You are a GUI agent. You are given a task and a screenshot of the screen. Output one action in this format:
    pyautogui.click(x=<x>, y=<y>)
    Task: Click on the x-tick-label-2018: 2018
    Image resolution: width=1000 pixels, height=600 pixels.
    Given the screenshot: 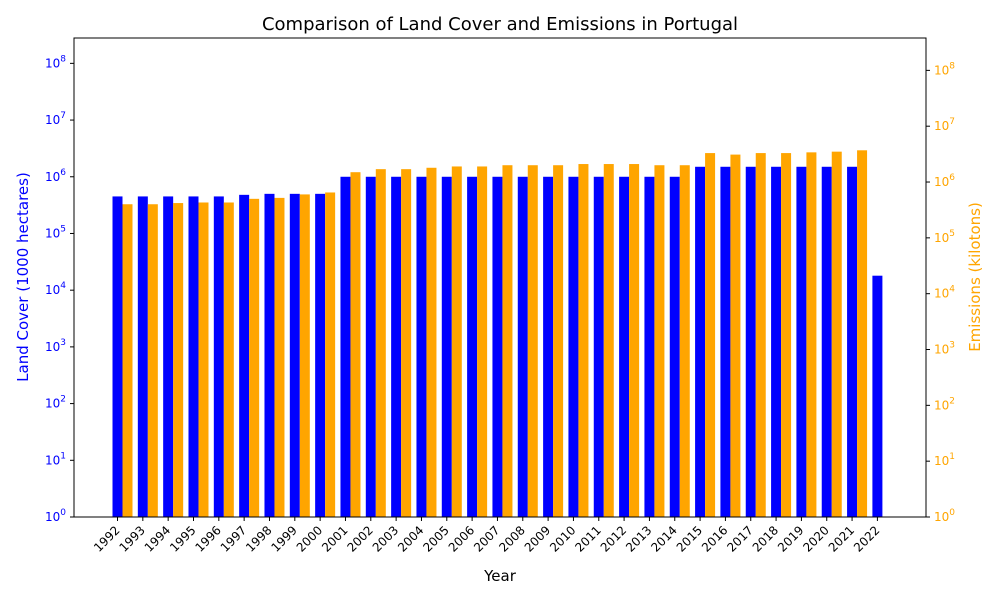 What is the action you would take?
    pyautogui.click(x=765, y=538)
    